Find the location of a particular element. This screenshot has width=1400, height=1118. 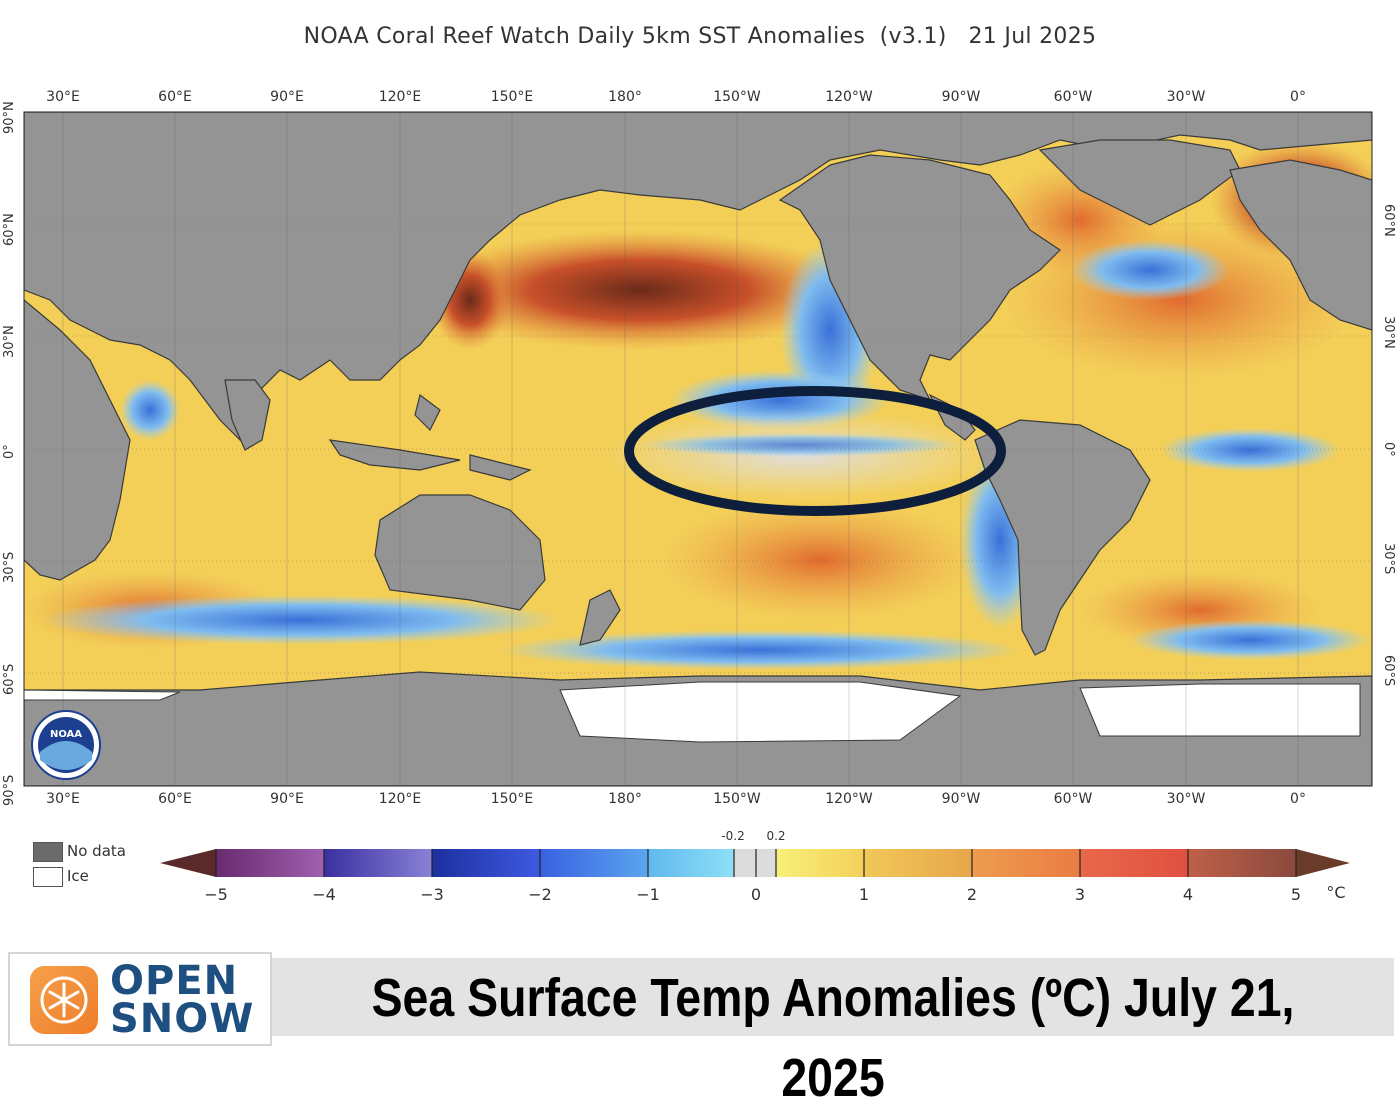

north-america is located at coordinates (919, 278).